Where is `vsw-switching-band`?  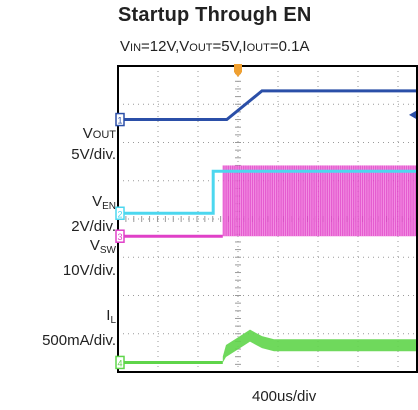
vsw-switching-band is located at coordinates (320, 201).